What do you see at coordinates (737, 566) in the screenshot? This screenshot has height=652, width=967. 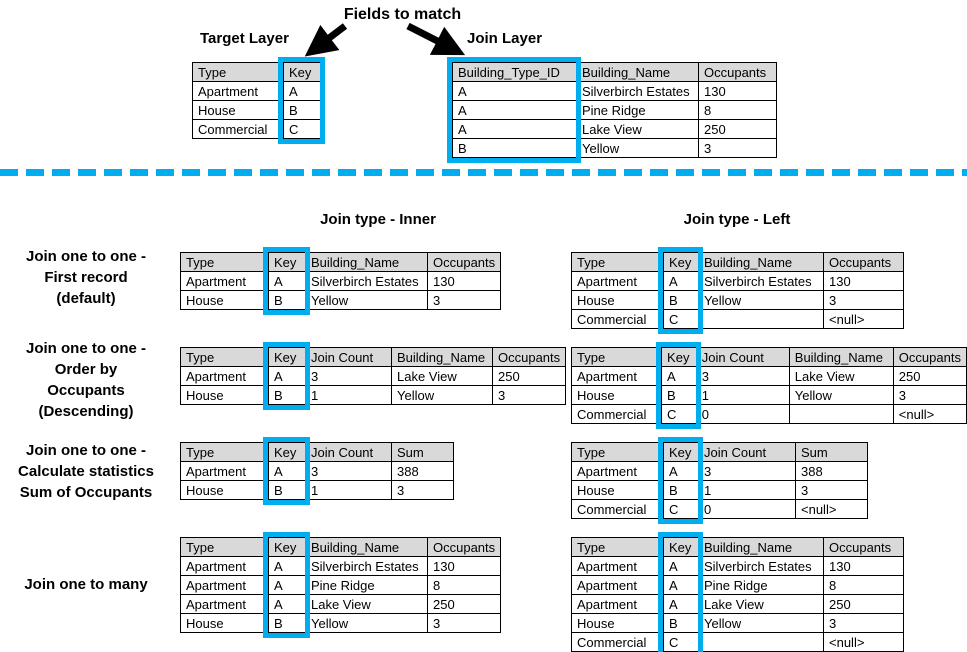 I see `table-row: Apartment A Silverbirch Estates 130` at bounding box center [737, 566].